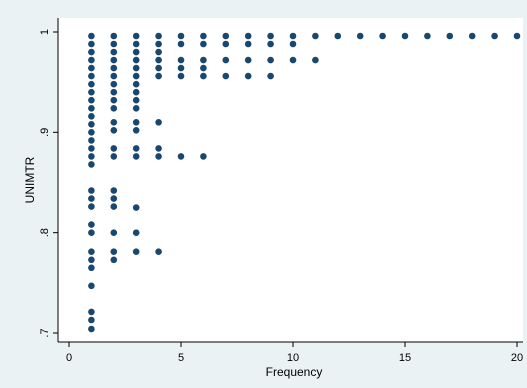  I want to click on x-tick-label: 15, so click(405, 358).